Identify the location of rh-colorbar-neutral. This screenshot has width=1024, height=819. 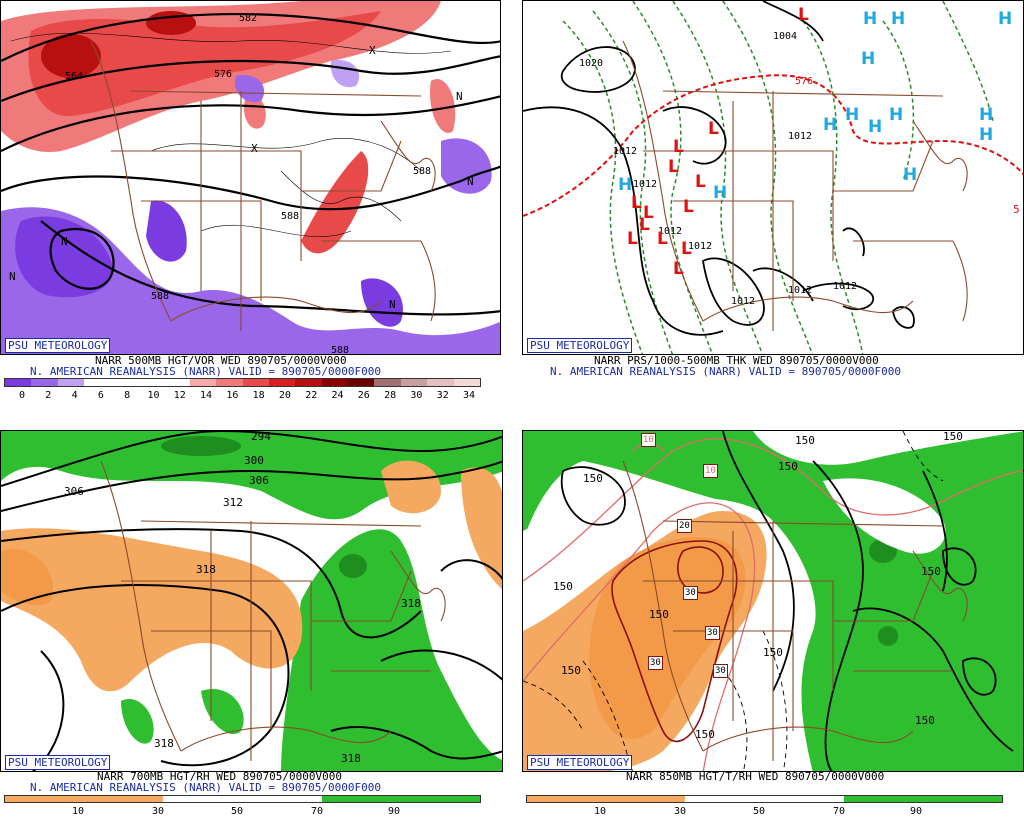
(764, 799).